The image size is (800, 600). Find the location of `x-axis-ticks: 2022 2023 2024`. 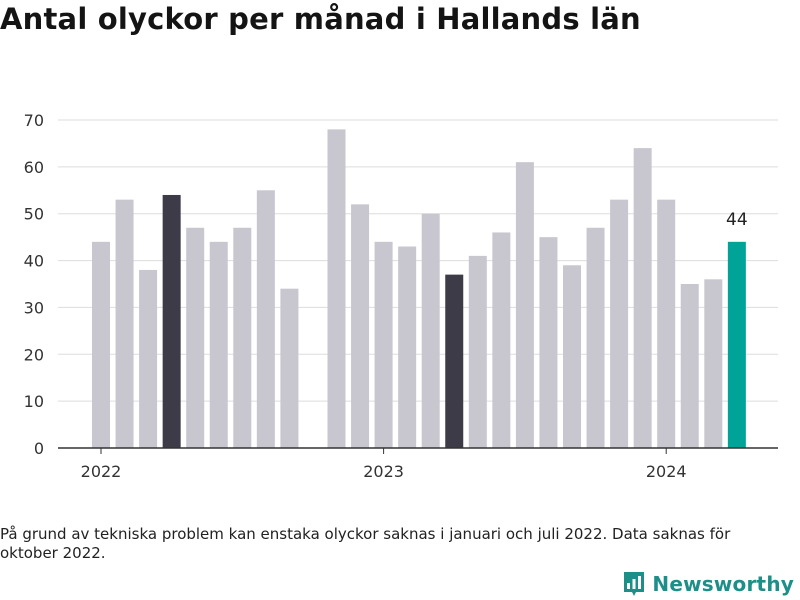

x-axis-ticks: 2022 2023 2024 is located at coordinates (384, 464).